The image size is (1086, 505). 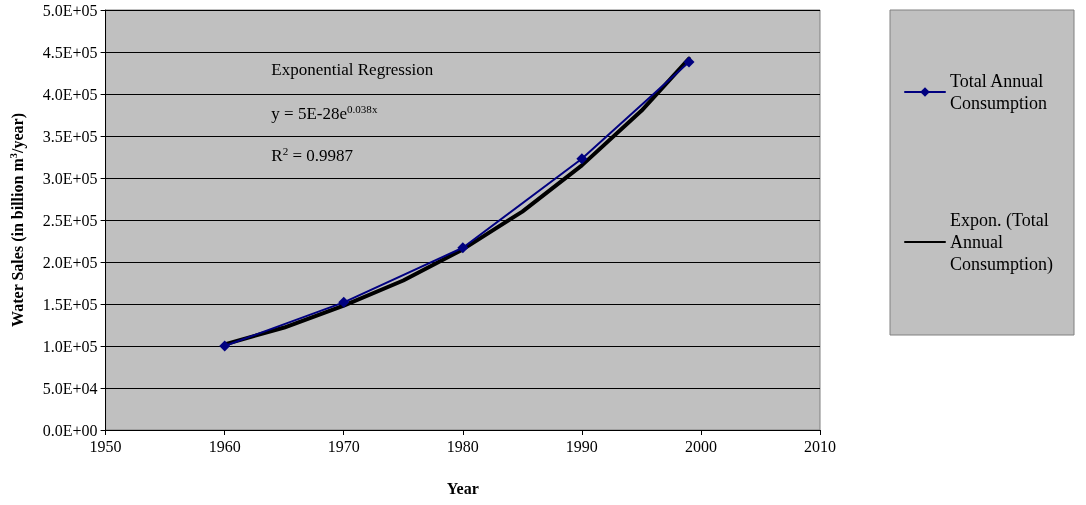 What do you see at coordinates (105, 446) in the screenshot?
I see `x-tick-label: 1950` at bounding box center [105, 446].